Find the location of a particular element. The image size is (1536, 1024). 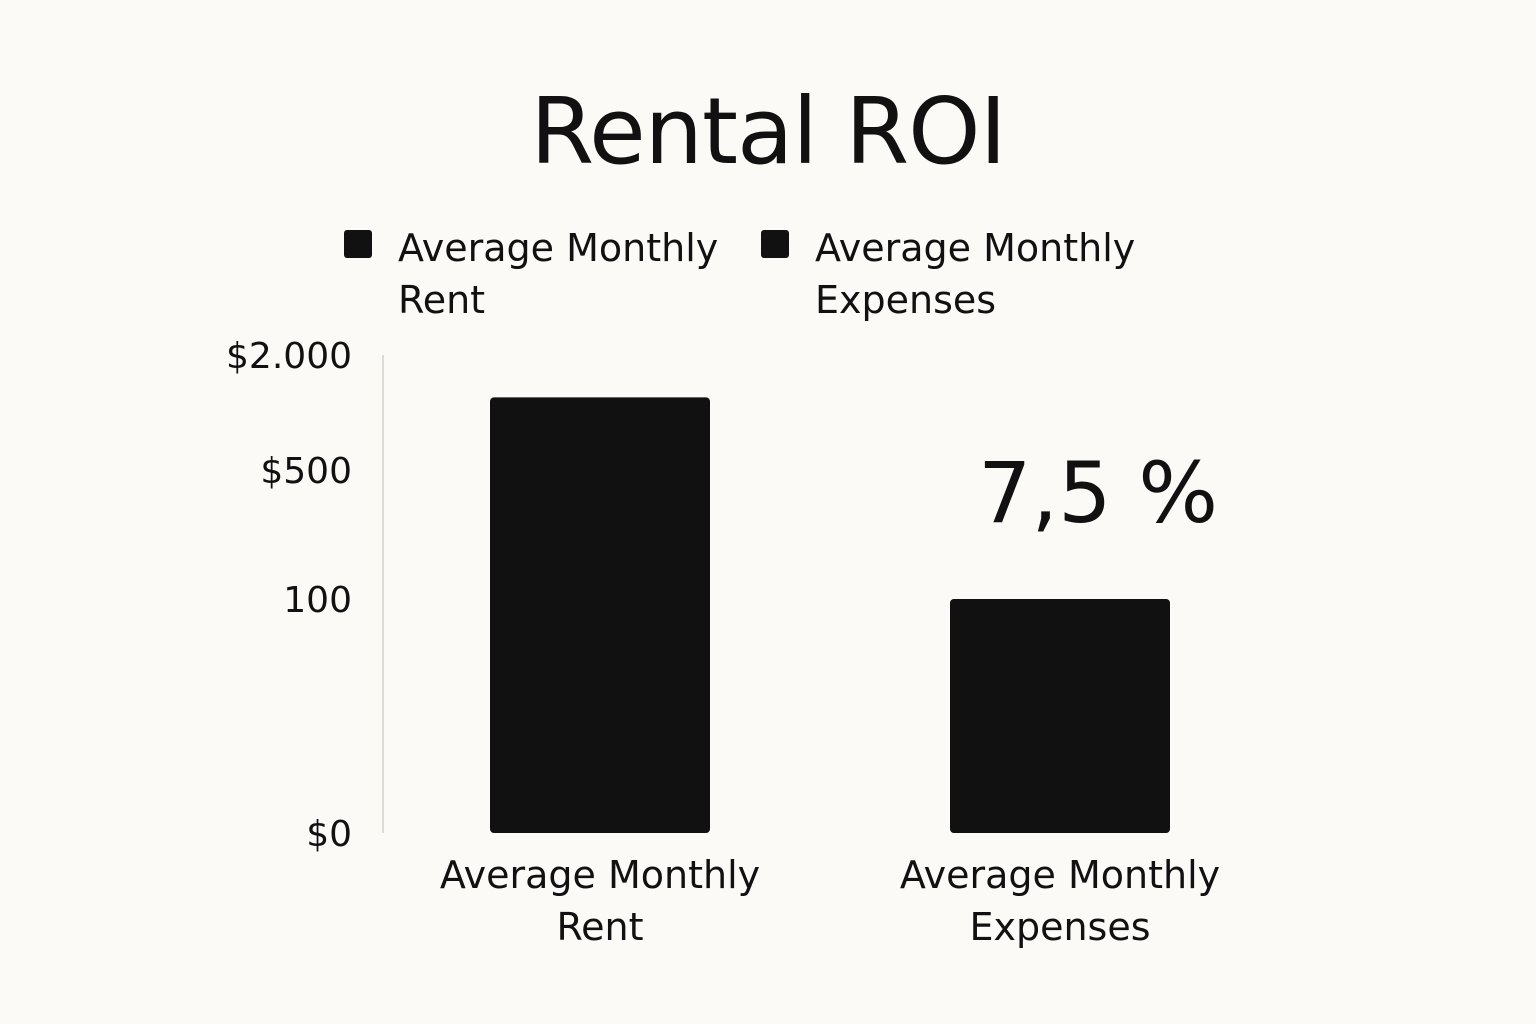

legend-label-expenses: Average Monthly Expenses is located at coordinates (985, 274).